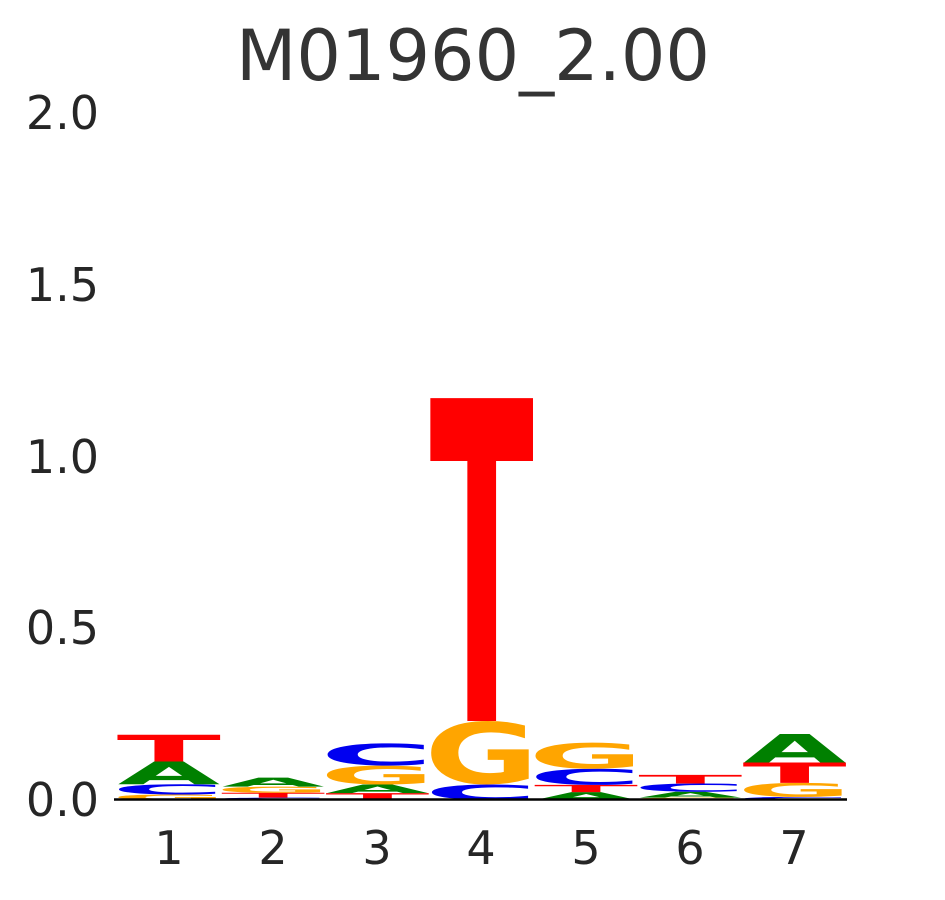  I want to click on x-tick-label: 4, so click(480, 848).